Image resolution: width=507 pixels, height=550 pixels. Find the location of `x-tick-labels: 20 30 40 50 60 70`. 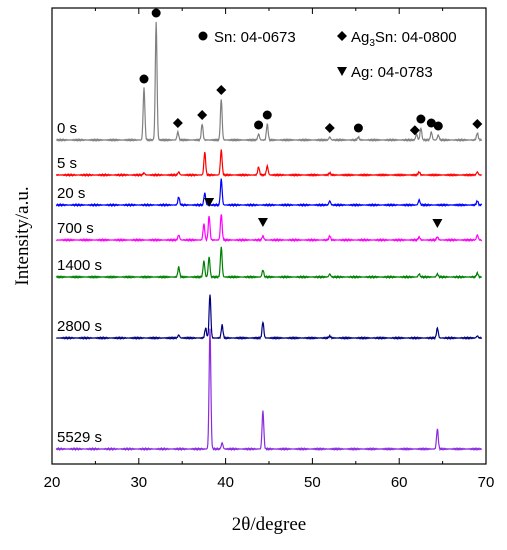

x-tick-labels: 20 30 40 50 60 70 is located at coordinates (269, 482).